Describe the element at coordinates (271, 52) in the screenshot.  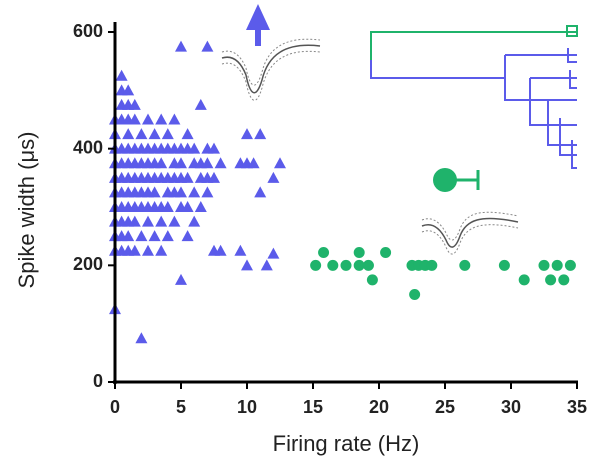
I see `blue-waveform-inset` at that location.